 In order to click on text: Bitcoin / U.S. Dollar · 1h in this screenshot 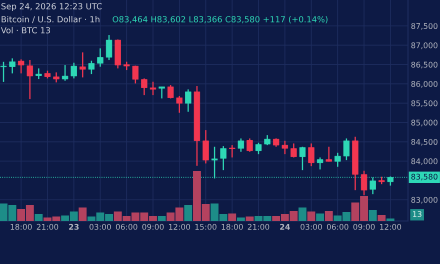, I will do `click(51, 20)`.